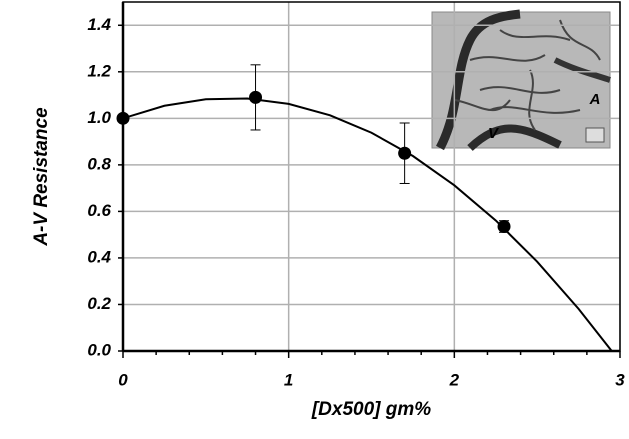 Image resolution: width=629 pixels, height=439 pixels. What do you see at coordinates (595, 99) in the screenshot?
I see `inset-label: A` at bounding box center [595, 99].